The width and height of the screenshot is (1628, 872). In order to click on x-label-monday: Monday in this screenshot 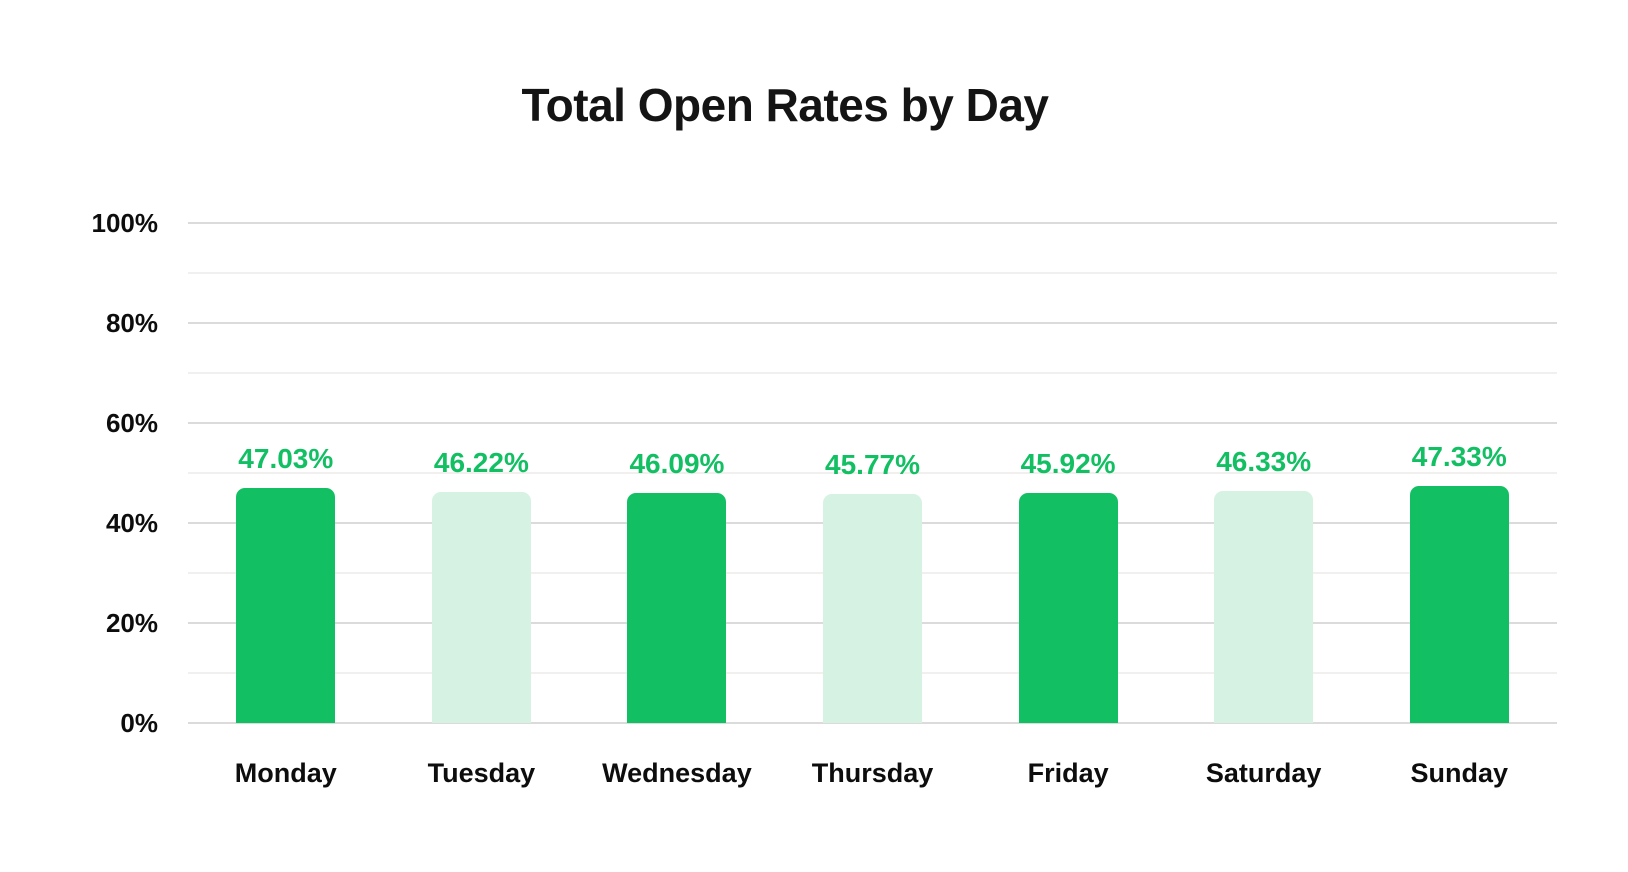, I will do `click(285, 773)`.